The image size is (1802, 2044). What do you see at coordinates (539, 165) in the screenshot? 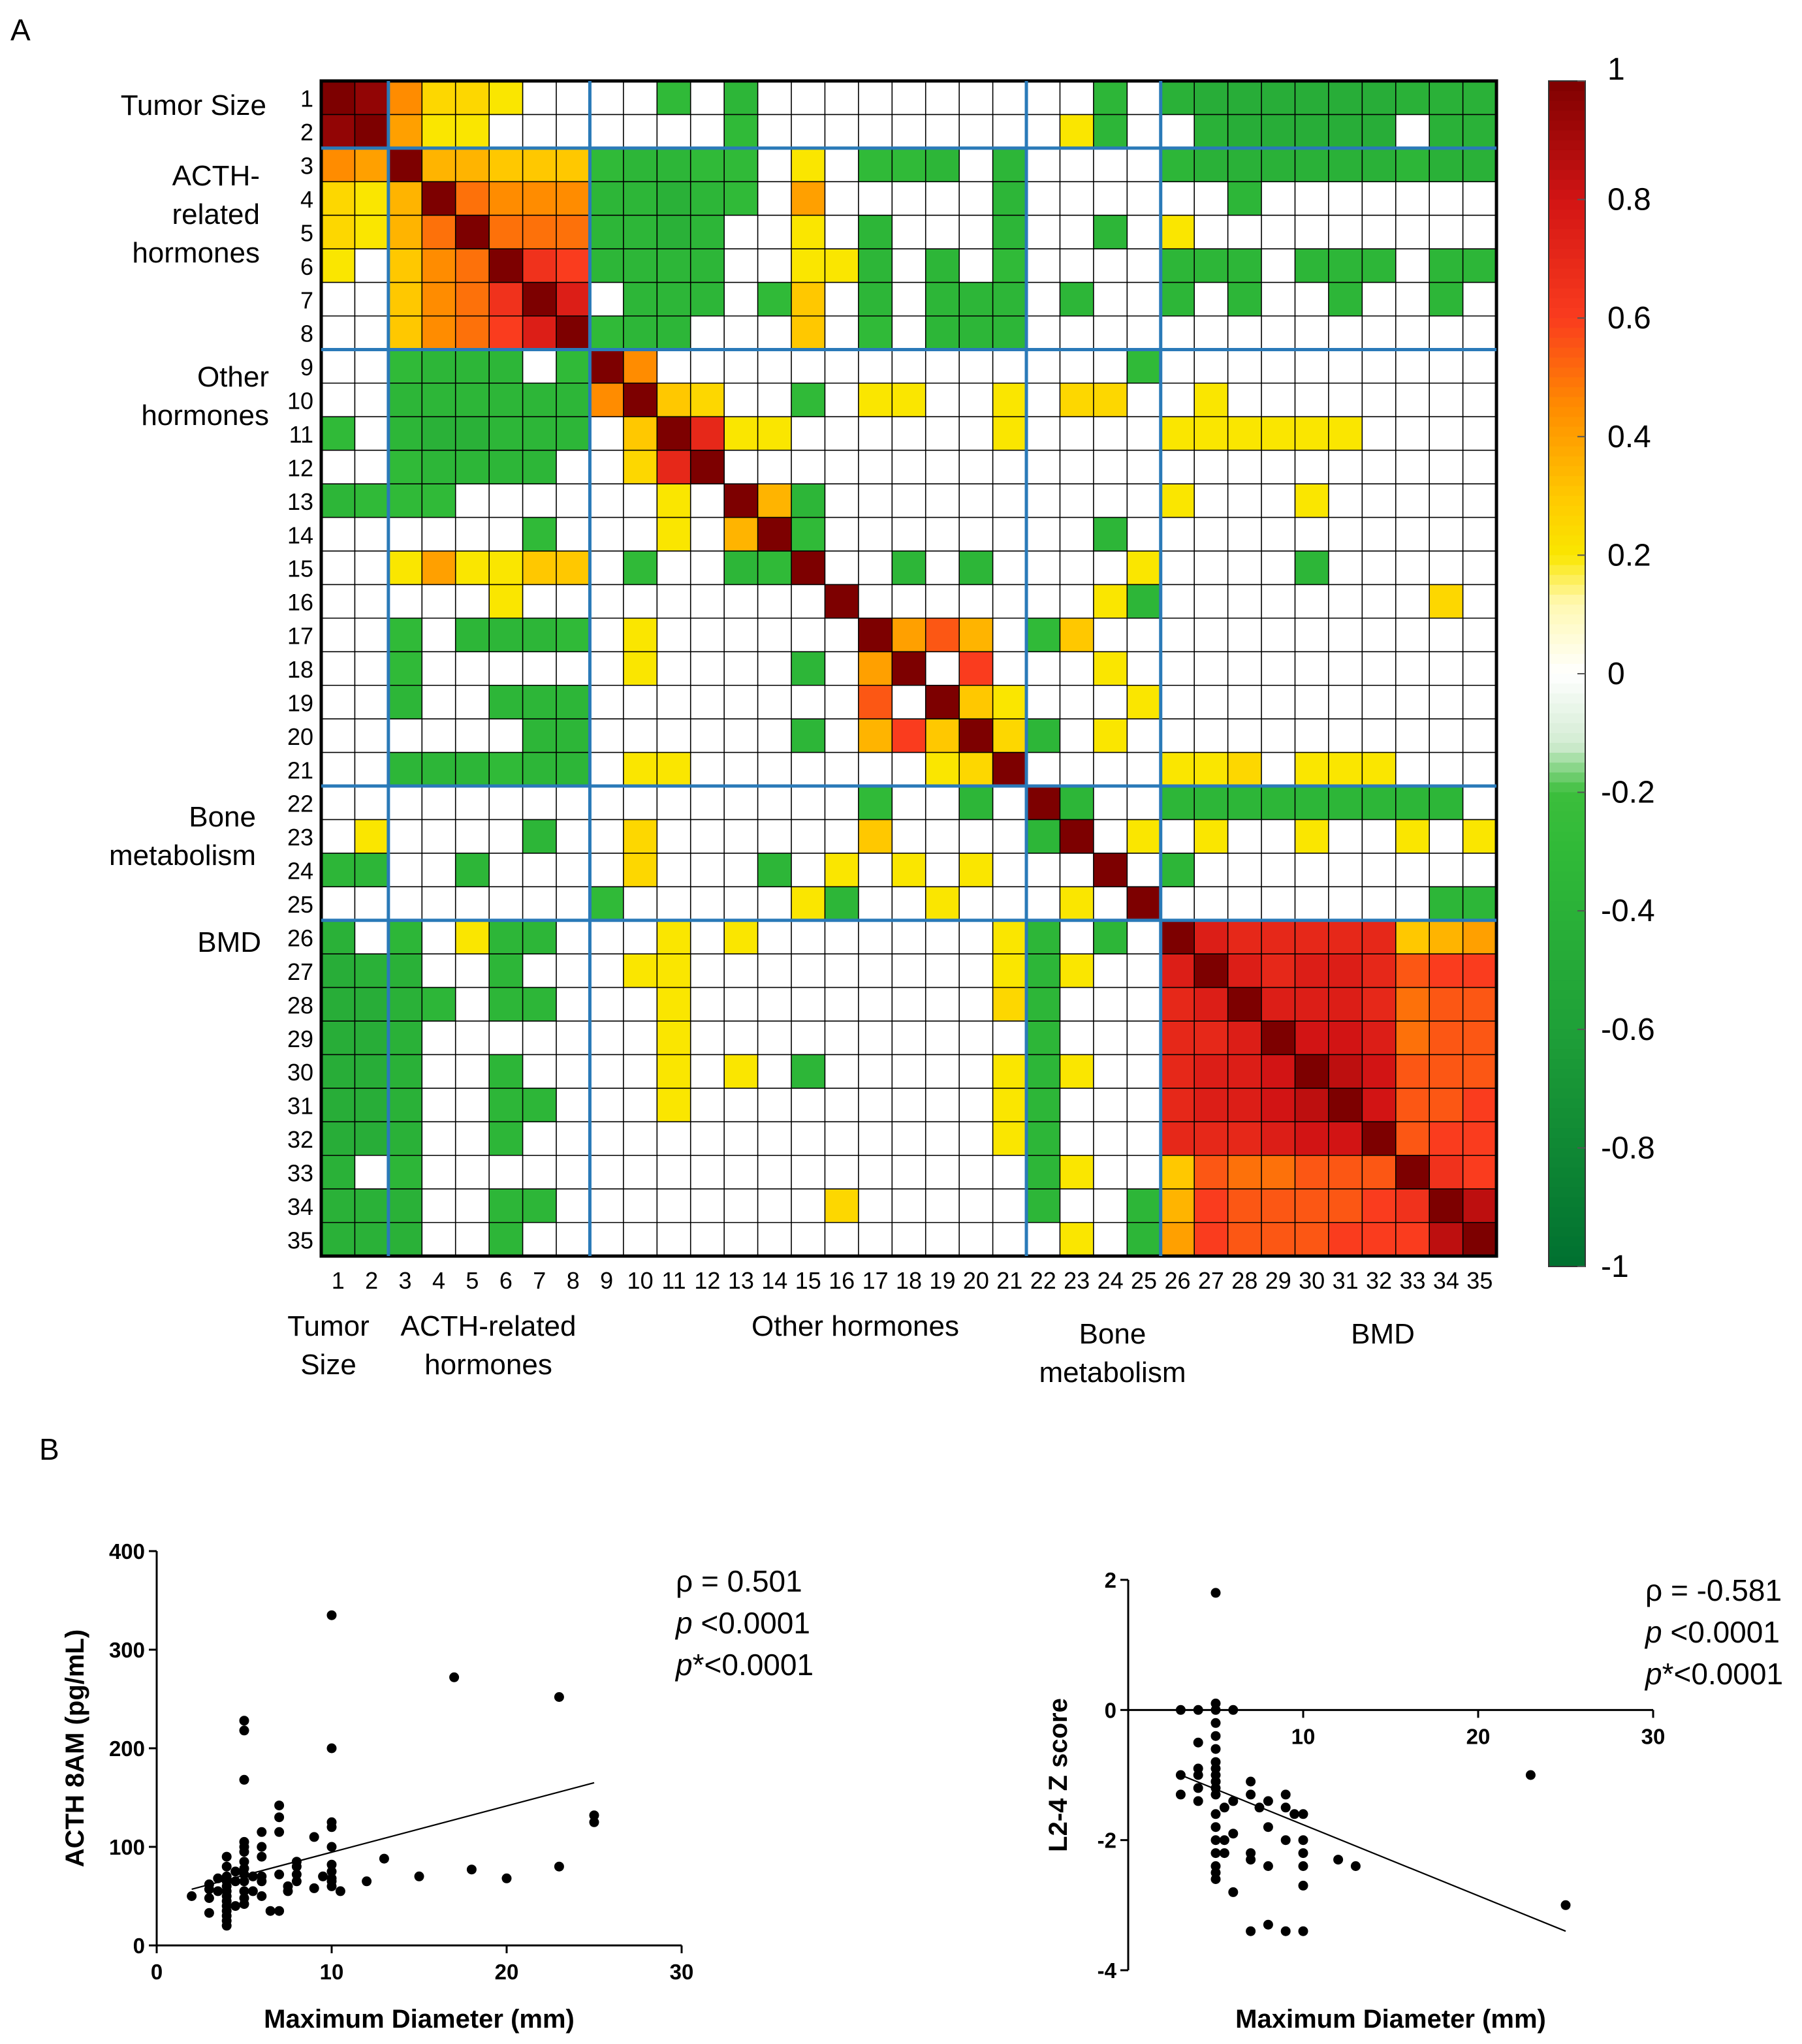
I see `heatmap-cell-r3-c7` at bounding box center [539, 165].